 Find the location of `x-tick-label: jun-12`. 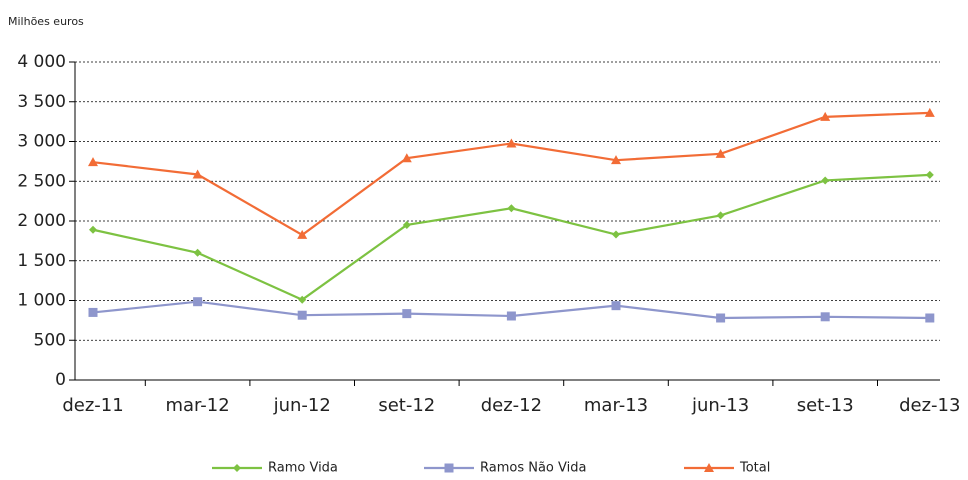

x-tick-label: jun-12 is located at coordinates (302, 405).